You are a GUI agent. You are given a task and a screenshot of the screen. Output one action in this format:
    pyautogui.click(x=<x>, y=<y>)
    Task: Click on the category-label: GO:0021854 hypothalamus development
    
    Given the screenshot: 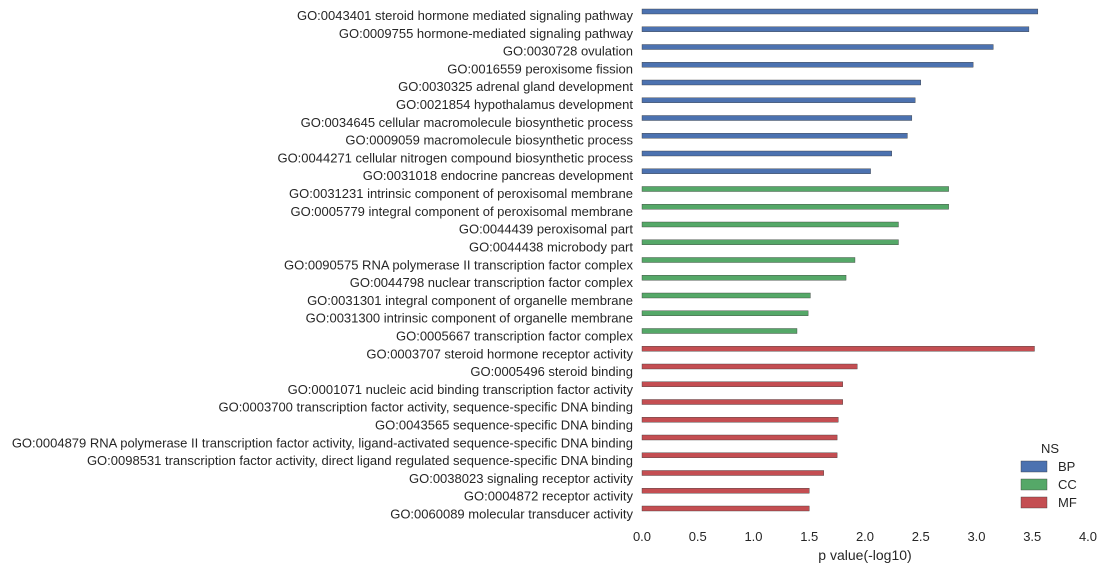 What is the action you would take?
    pyautogui.click(x=514, y=104)
    